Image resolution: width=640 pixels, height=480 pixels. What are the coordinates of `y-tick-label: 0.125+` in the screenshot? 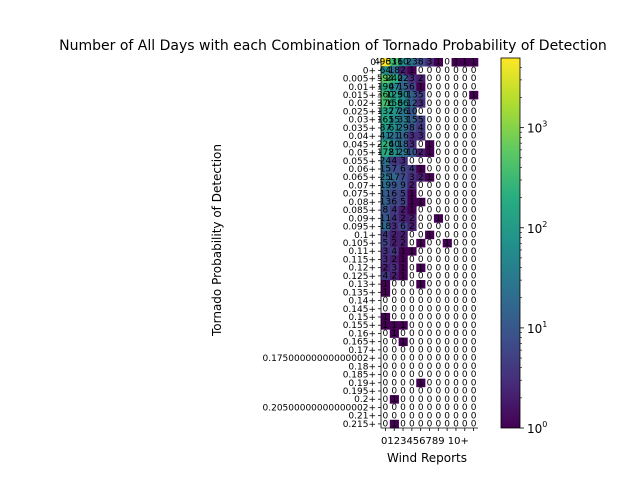 It's located at (359, 277).